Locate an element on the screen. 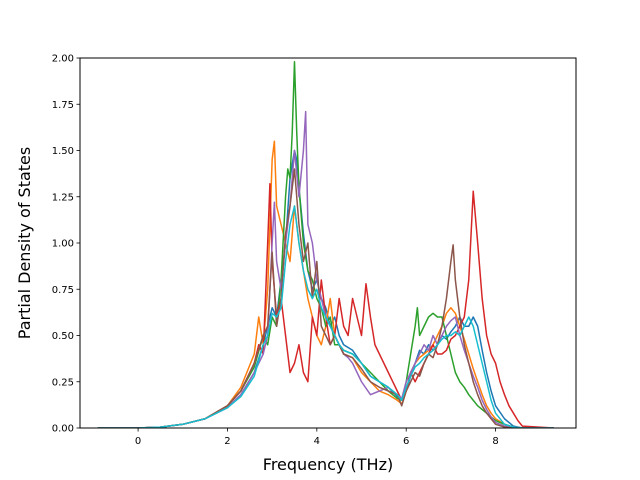 The height and width of the screenshot is (480, 640). y-axis: 0.00 0.25 0.50 0.75 1.00 1.25 1.50 1.75 2.00 is located at coordinates (66, 244).